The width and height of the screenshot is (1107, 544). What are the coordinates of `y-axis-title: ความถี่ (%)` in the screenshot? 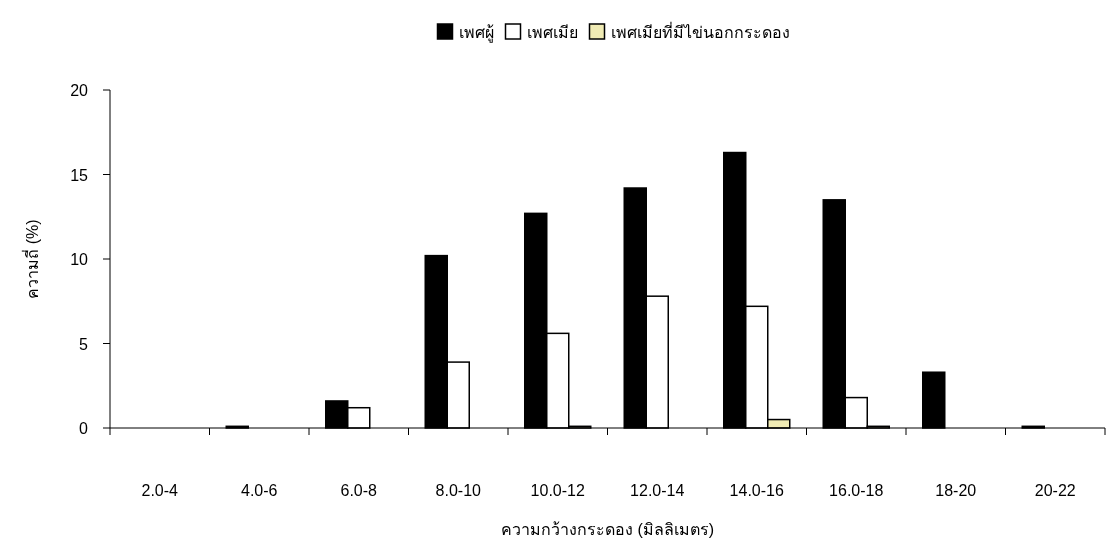 It's located at (31, 259).